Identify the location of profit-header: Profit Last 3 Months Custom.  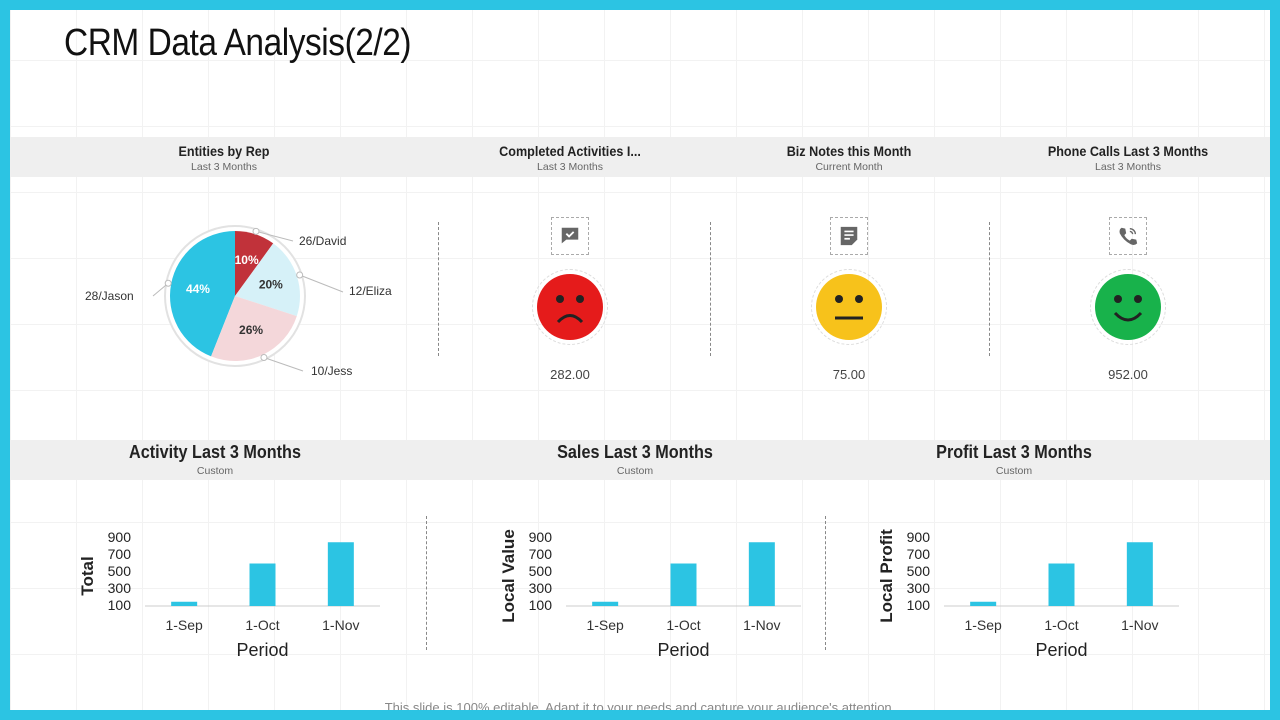
(1014, 459).